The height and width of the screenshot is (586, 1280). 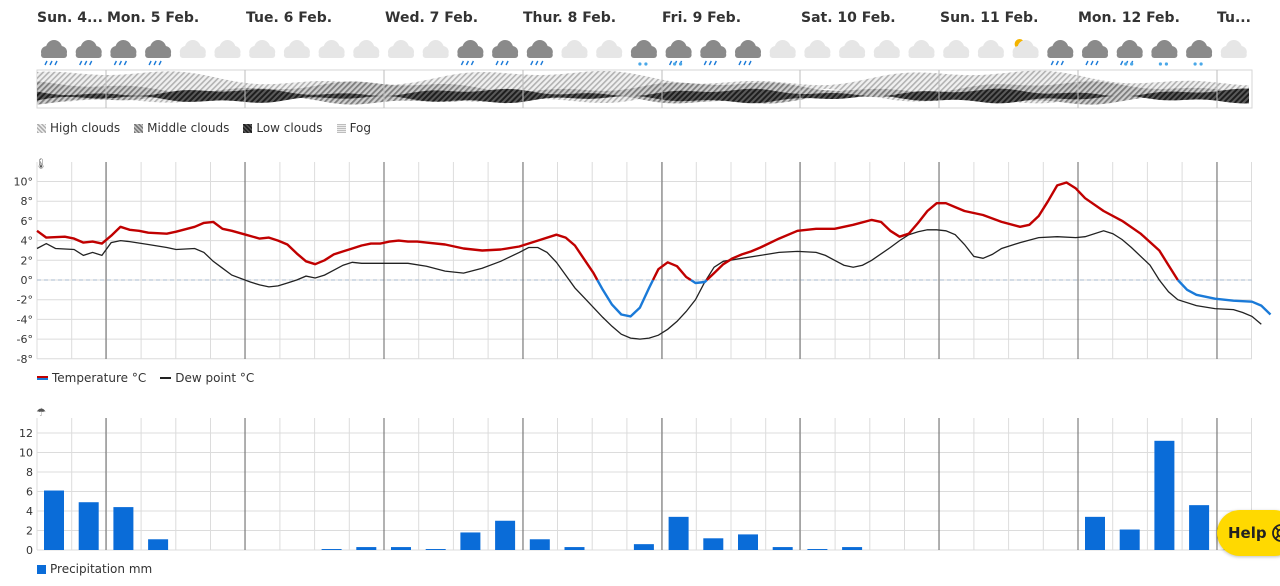 What do you see at coordinates (360, 128) in the screenshot?
I see `fog-label: Fog` at bounding box center [360, 128].